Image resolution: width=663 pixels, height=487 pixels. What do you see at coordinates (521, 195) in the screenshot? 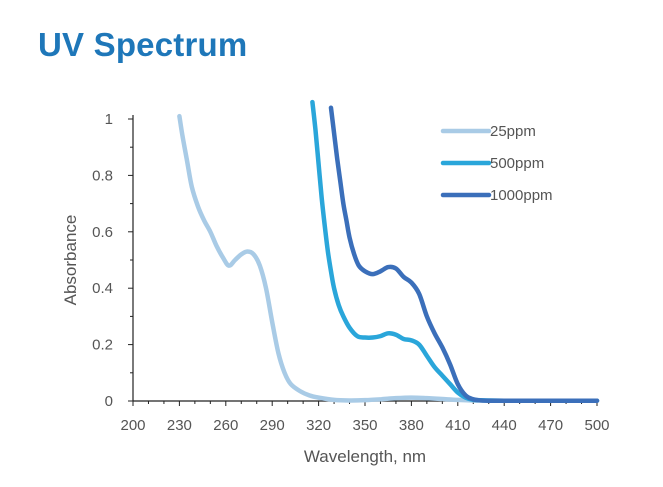
I see `legend-label-1000ppm: 1000ppm` at bounding box center [521, 195].